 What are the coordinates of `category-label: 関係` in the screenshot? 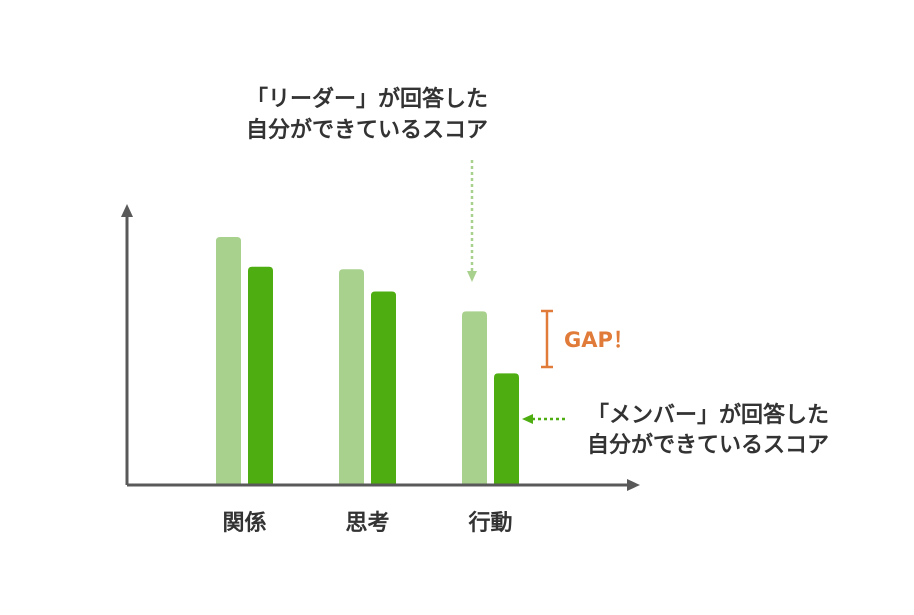 It's located at (244, 523).